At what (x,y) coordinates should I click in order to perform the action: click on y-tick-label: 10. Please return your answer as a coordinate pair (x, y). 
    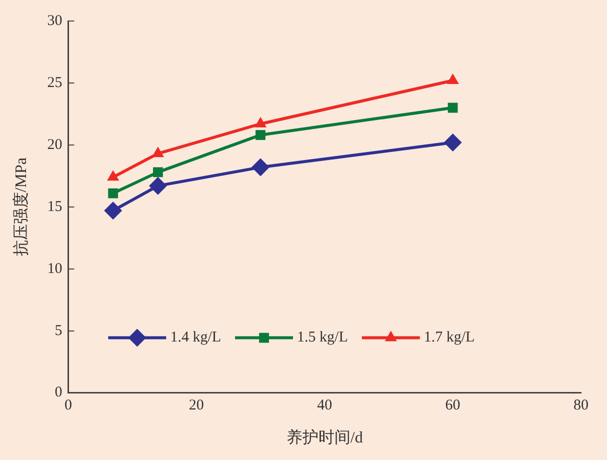
    Looking at the image, I should click on (54, 268).